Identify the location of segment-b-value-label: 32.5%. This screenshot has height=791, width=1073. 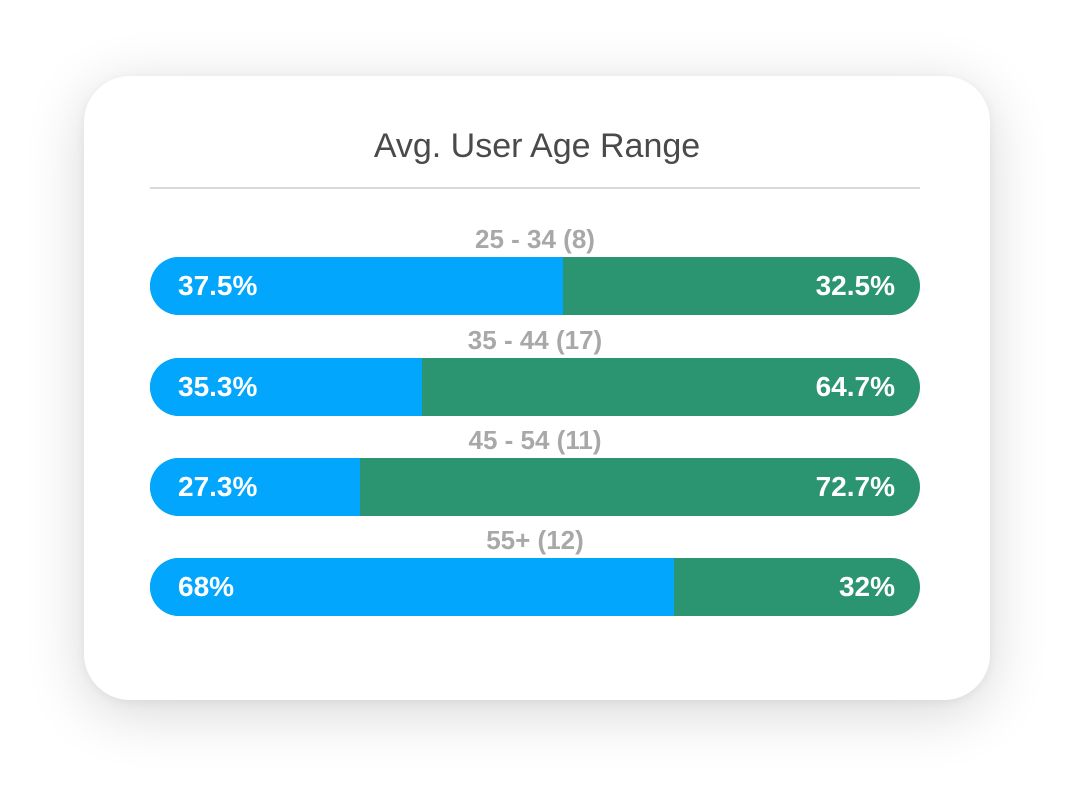
(855, 285).